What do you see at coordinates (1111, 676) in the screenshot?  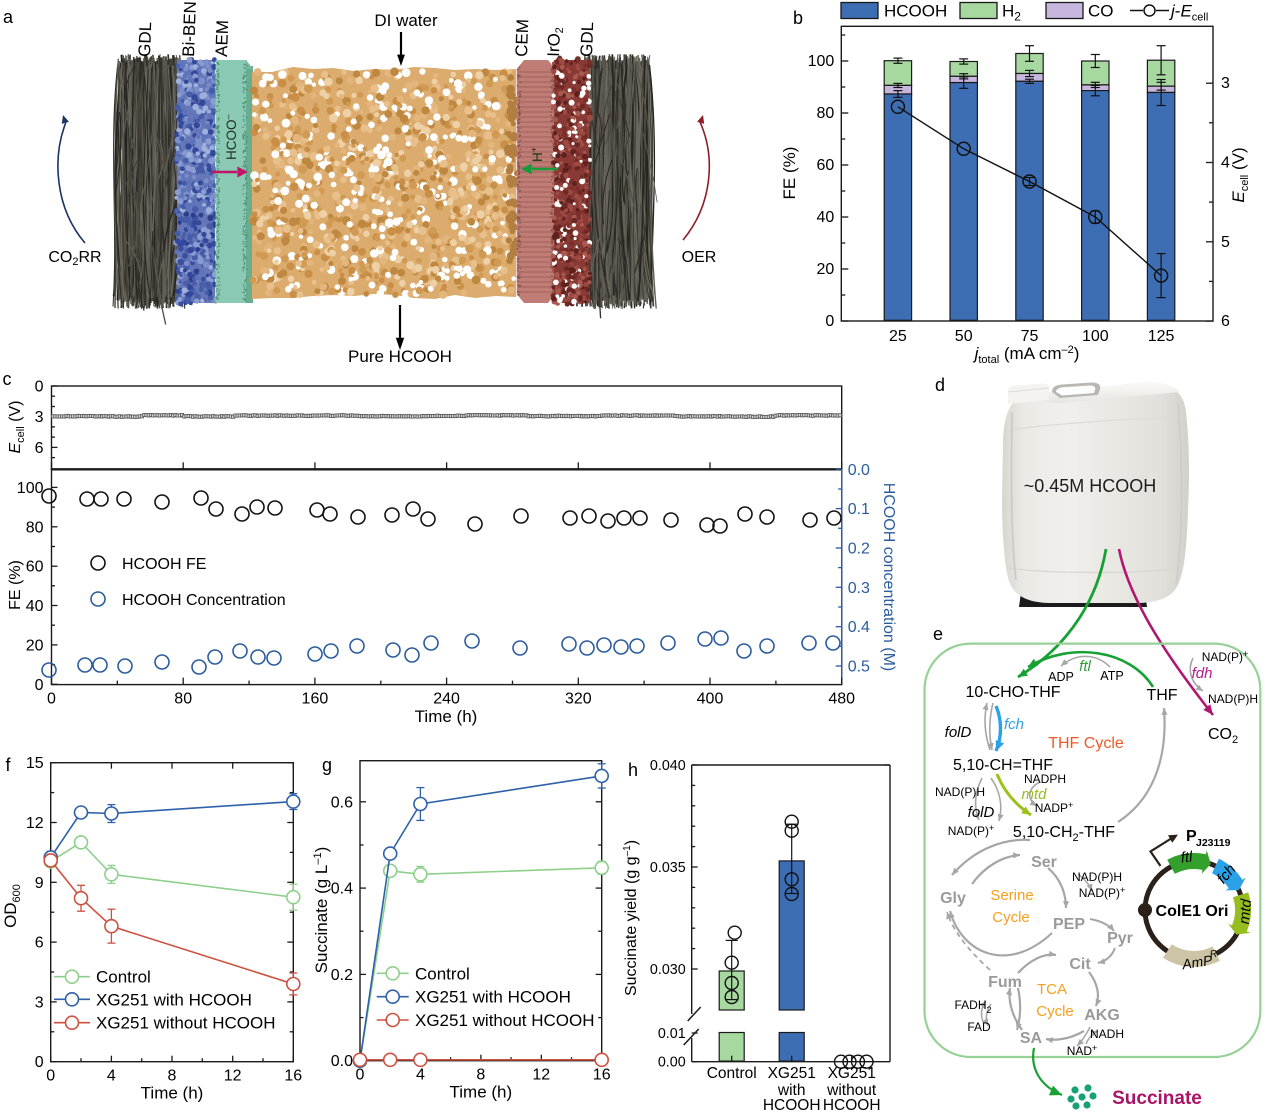 I see `svg-text: ATP` at bounding box center [1111, 676].